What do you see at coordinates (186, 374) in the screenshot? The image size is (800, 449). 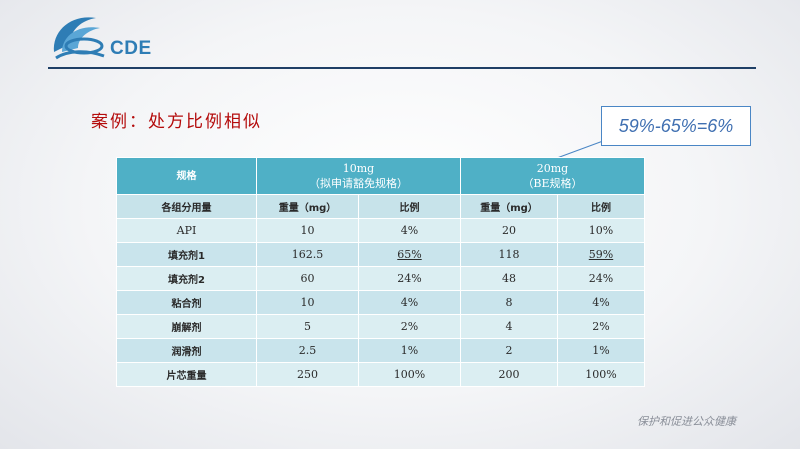 I see `row-label: 片芯重量` at bounding box center [186, 374].